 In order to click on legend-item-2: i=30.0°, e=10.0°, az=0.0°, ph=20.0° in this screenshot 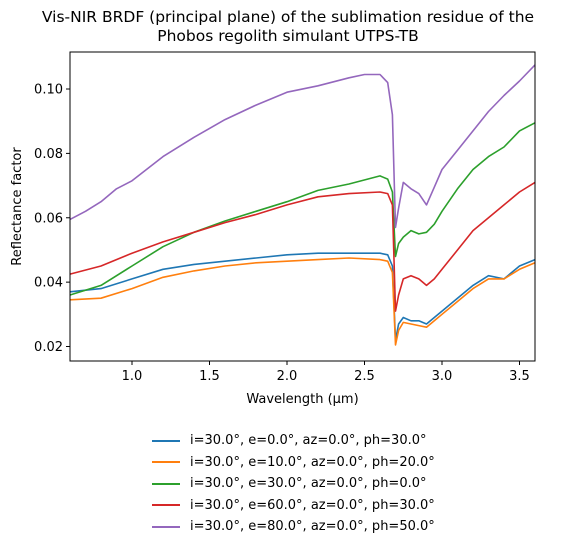, I will do `click(293, 463)`.